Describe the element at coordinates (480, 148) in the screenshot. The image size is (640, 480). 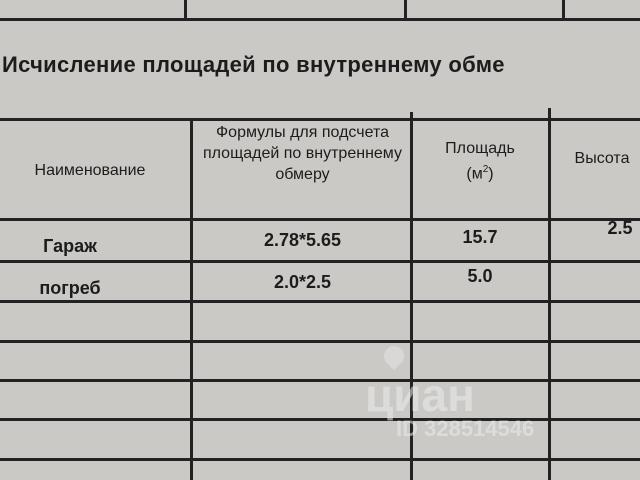
I see `header-area-label: Площадь` at that location.